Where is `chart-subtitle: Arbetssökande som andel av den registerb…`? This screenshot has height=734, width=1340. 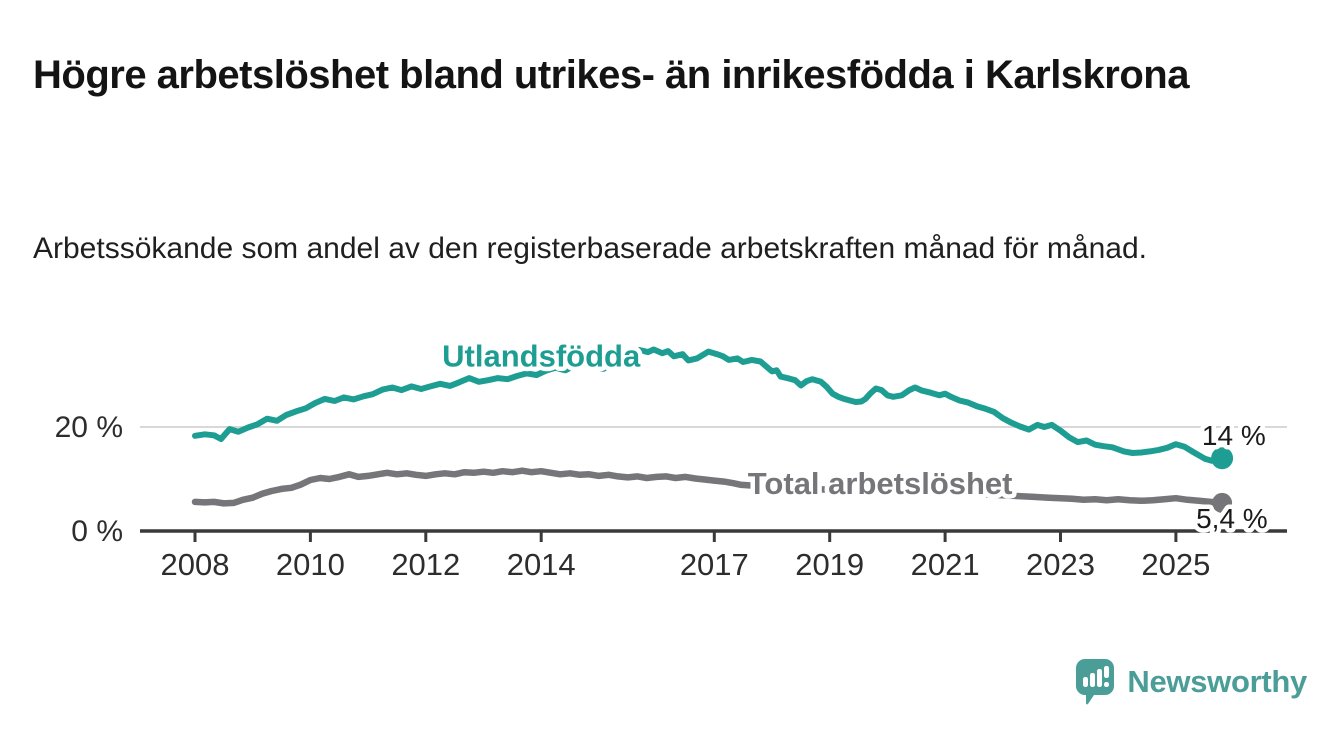 chart-subtitle: Arbetssökande som andel av den registerb… is located at coordinates (590, 248).